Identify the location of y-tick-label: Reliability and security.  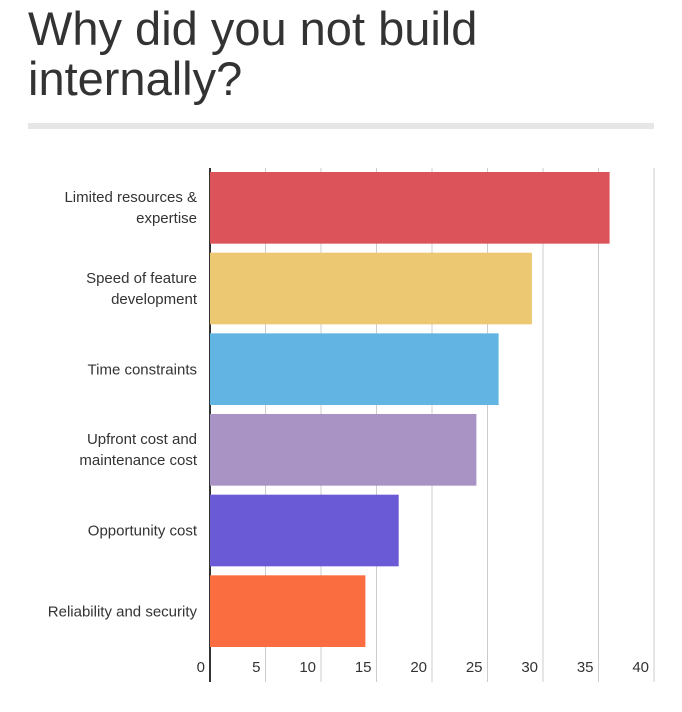
(122, 612).